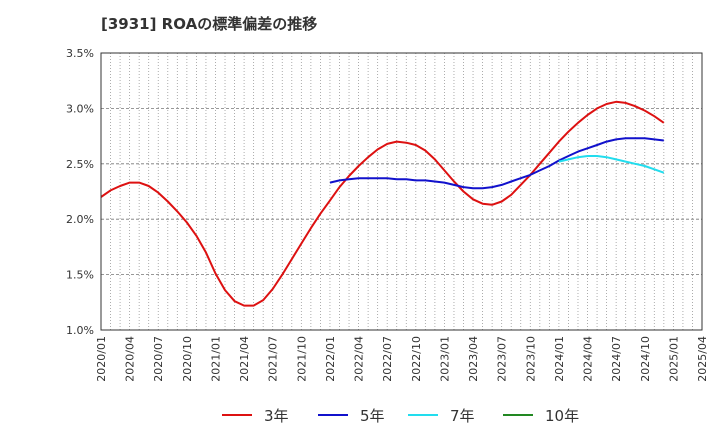  Describe the element at coordinates (616, 359) in the screenshot. I see `x-tick-label: 2024/07` at that location.